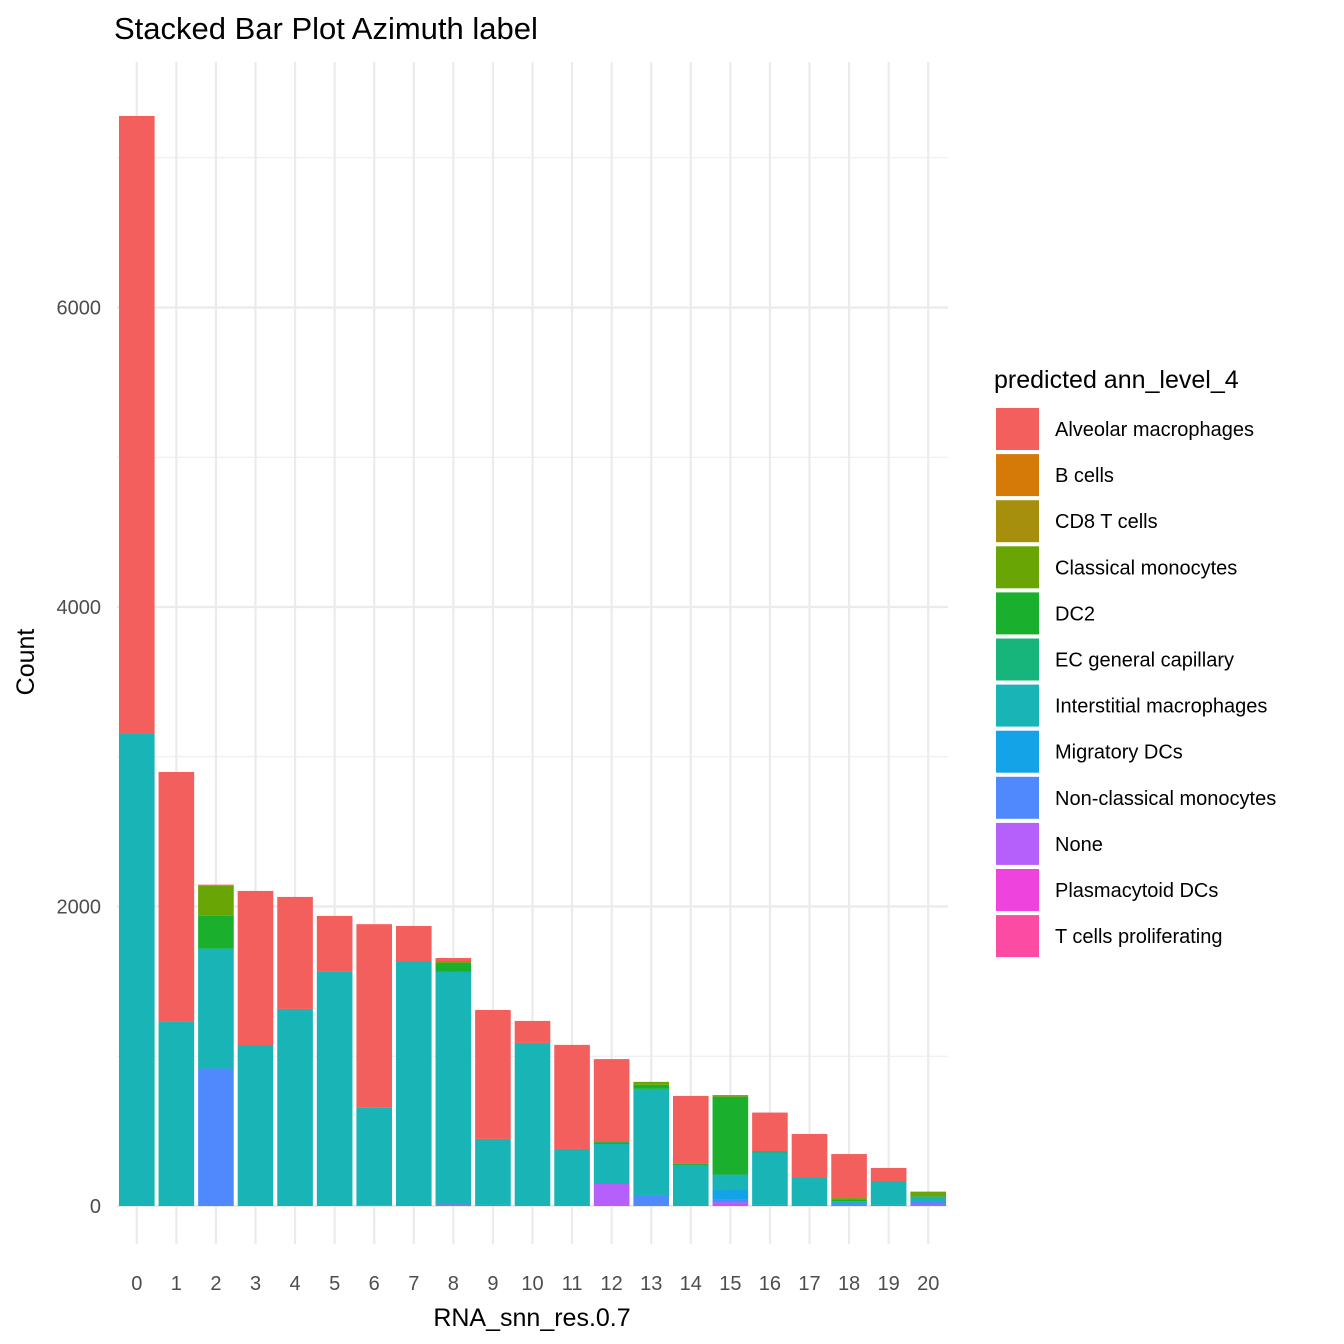 This screenshot has width=1344, height=1344. I want to click on y-tick-label: 6000, so click(79, 309).